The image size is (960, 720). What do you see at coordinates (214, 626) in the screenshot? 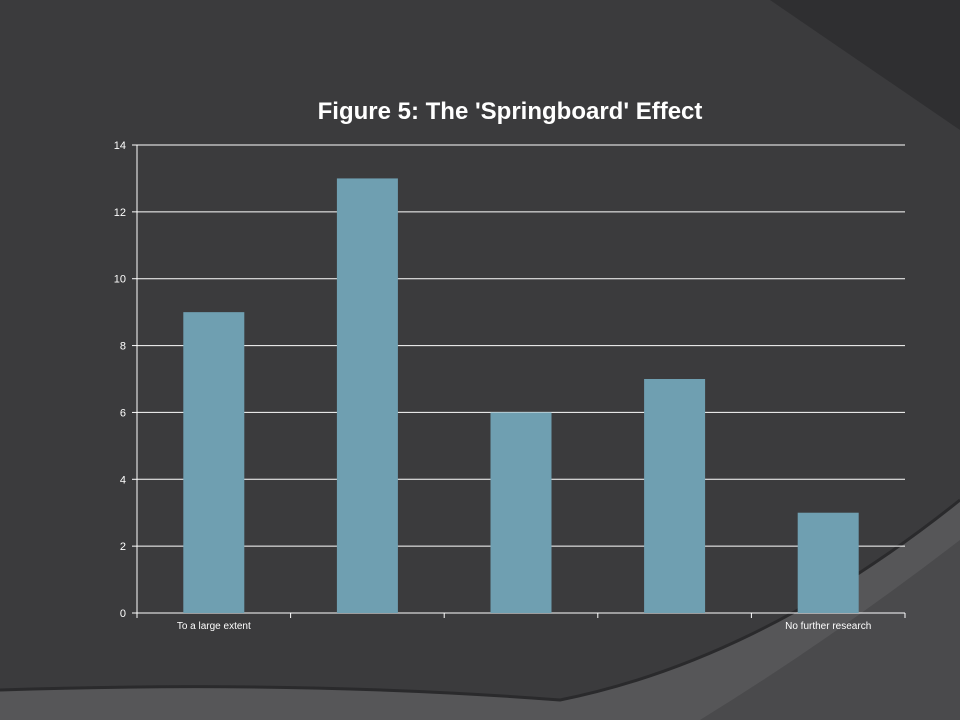
I see `x-tick-label: To a large extent` at bounding box center [214, 626].